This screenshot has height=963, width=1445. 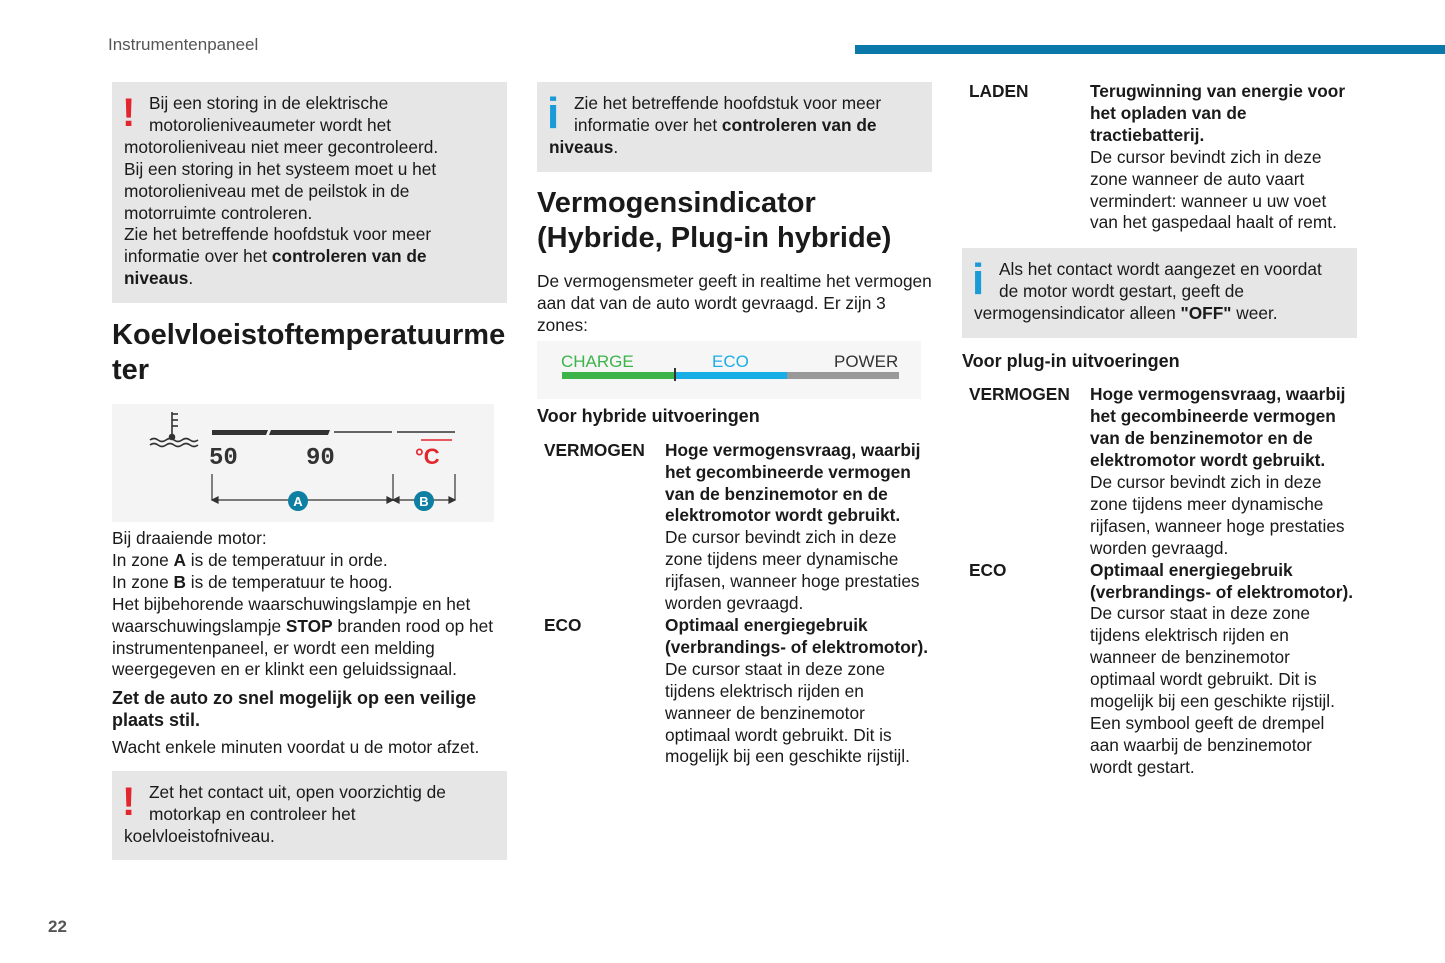 I want to click on bold-text: A, so click(x=179, y=559).